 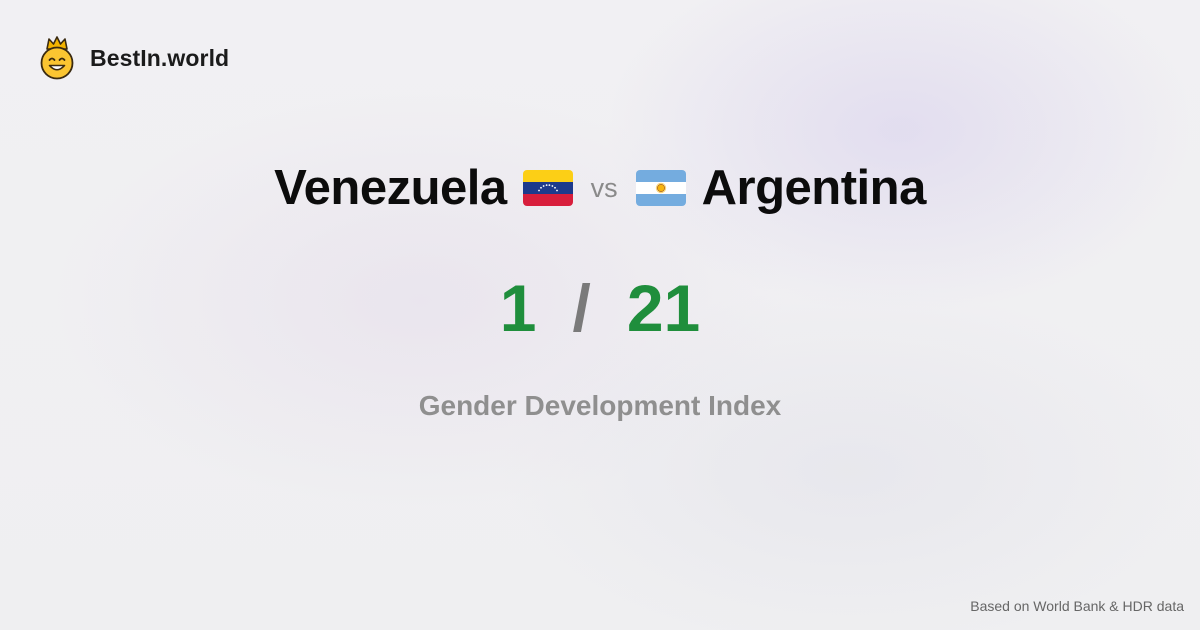 I want to click on country-a-value: 1, so click(x=518, y=308).